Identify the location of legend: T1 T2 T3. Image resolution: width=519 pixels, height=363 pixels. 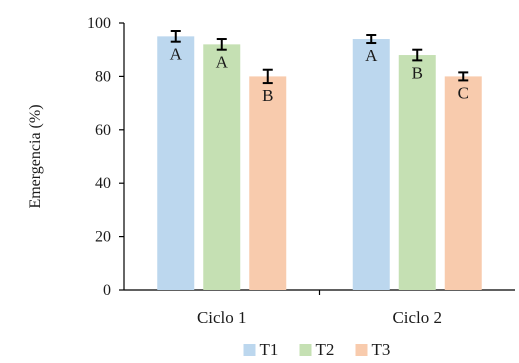
(317, 349).